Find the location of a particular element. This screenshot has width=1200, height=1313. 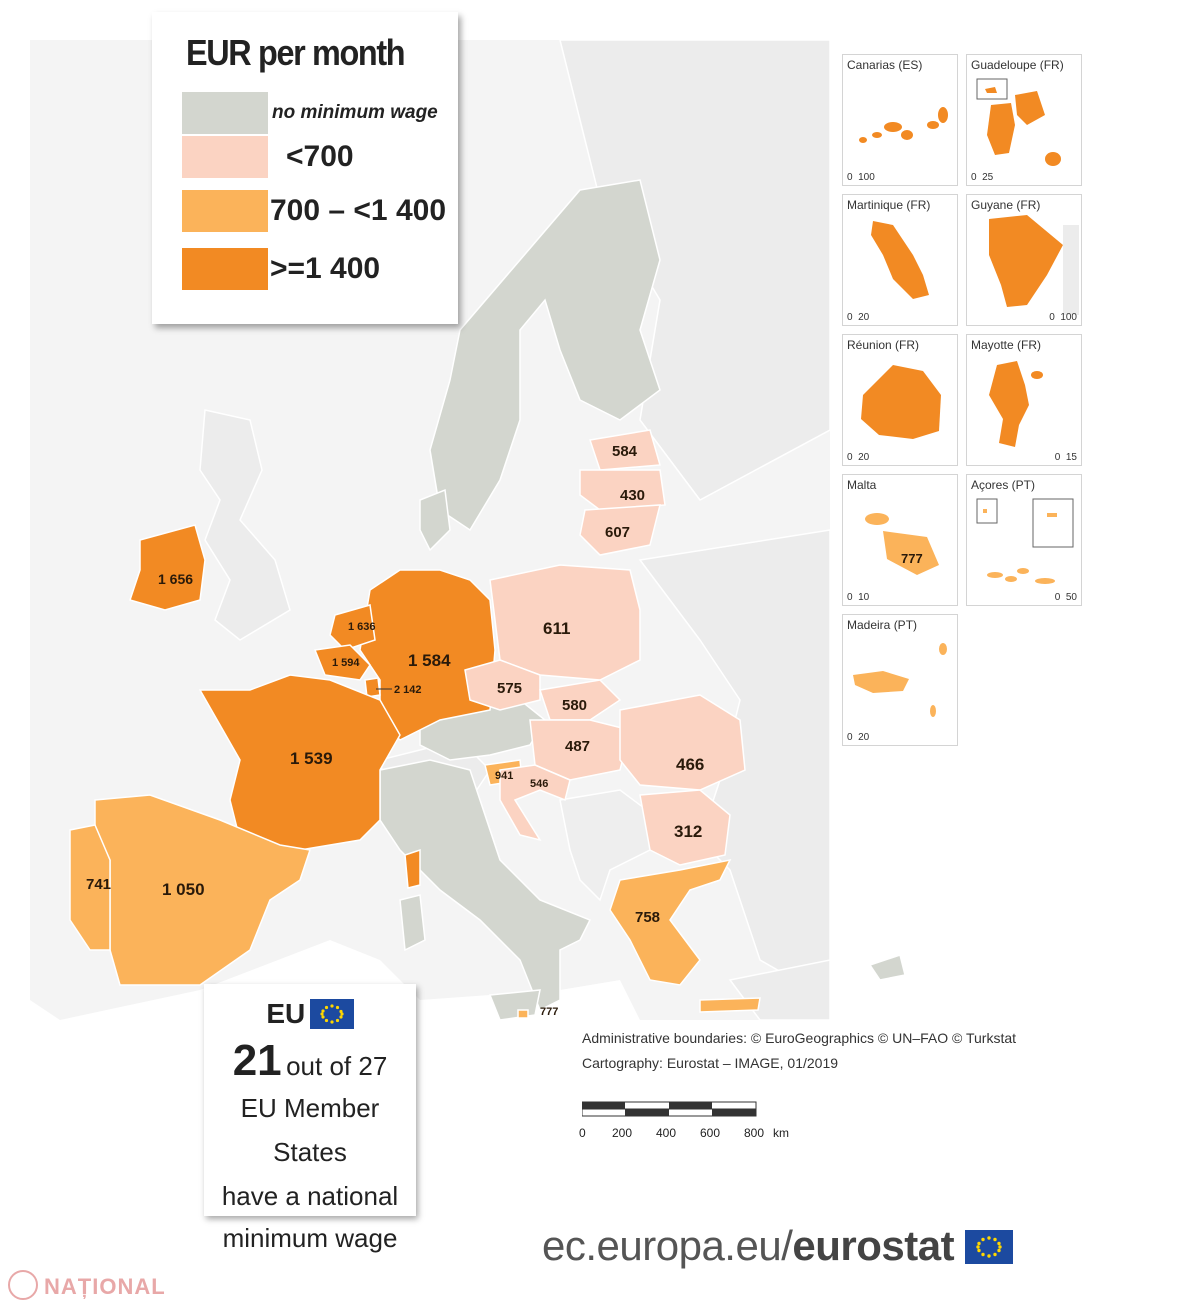

value-belgium: 1 594 is located at coordinates (346, 663).